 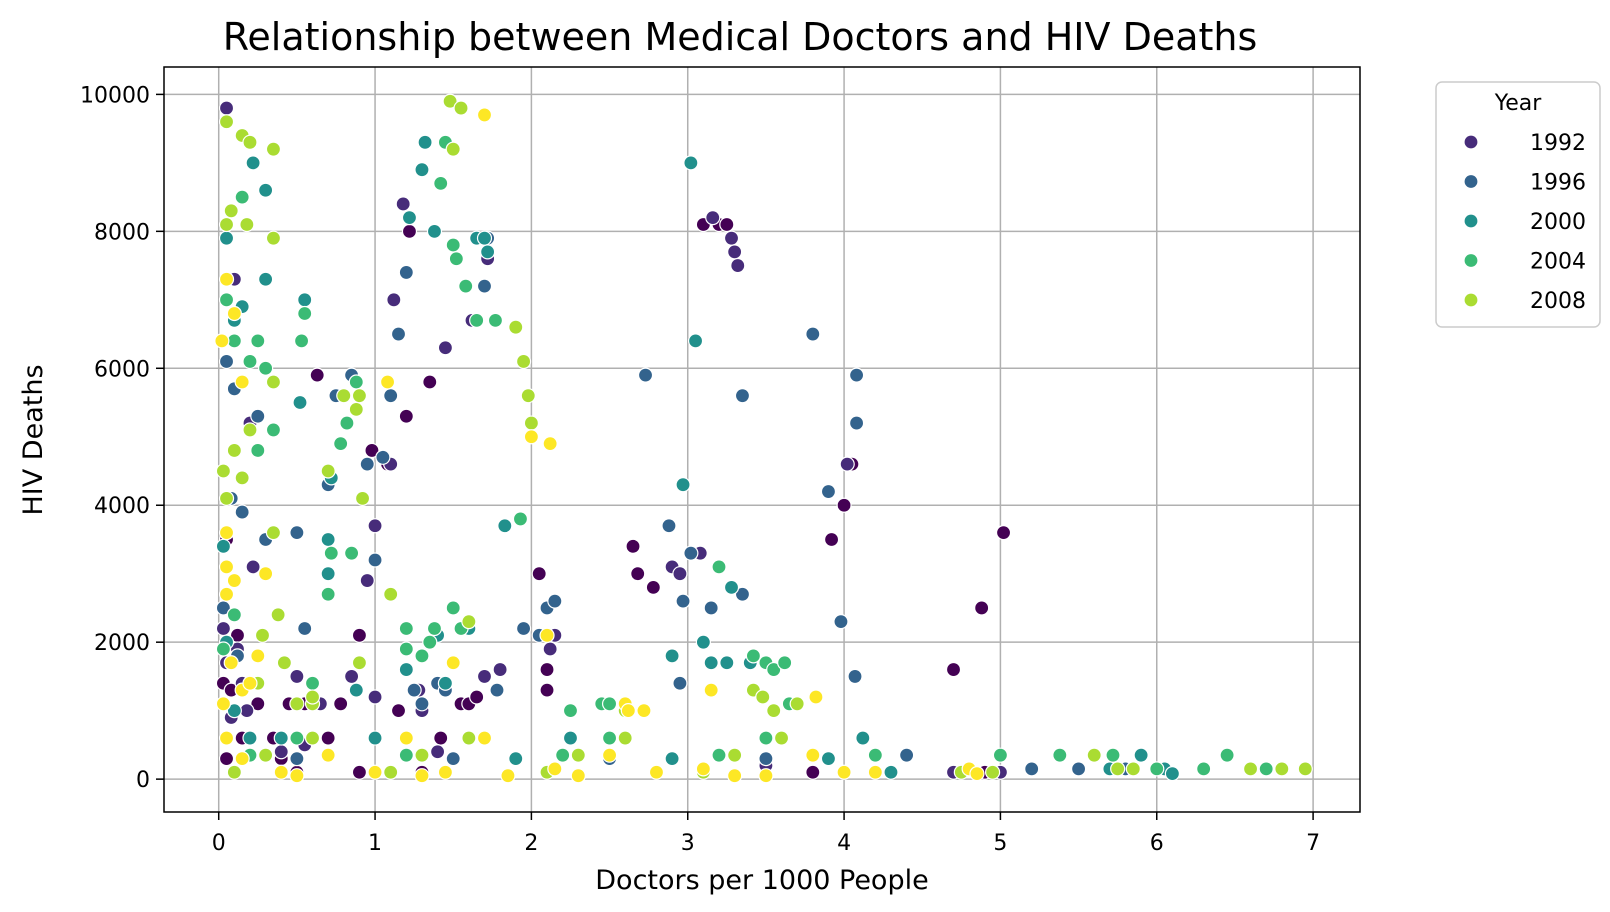 I want to click on legend-label: 1992, so click(x=1558, y=143).